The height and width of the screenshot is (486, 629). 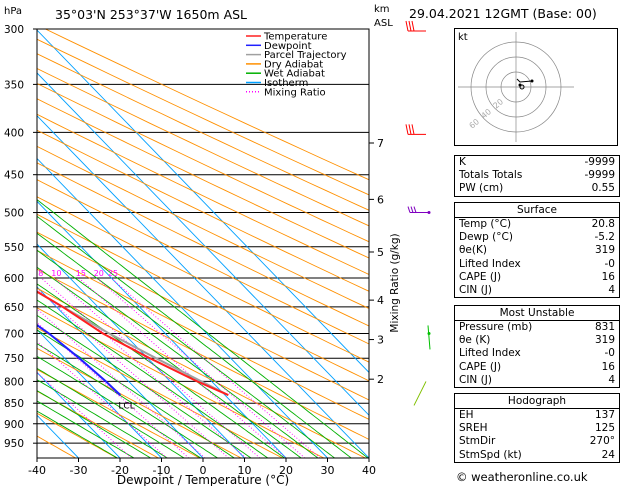 What do you see at coordinates (537, 224) in the screenshot?
I see `table-row: Temp (°C) 20.8` at bounding box center [537, 224].